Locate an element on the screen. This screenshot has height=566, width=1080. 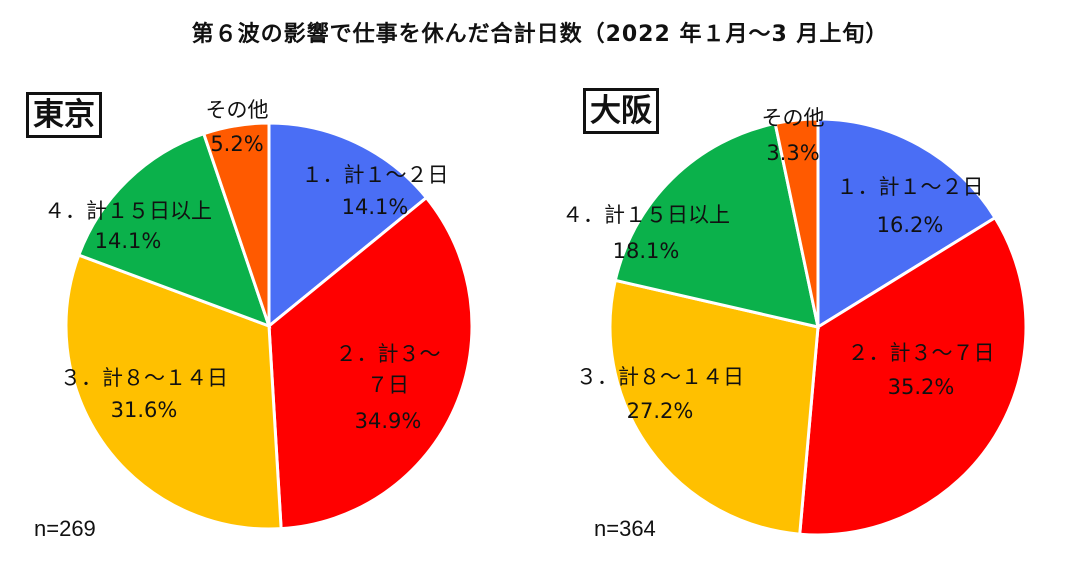
osaka-slice-3-pct: 27.2% is located at coordinates (660, 411).